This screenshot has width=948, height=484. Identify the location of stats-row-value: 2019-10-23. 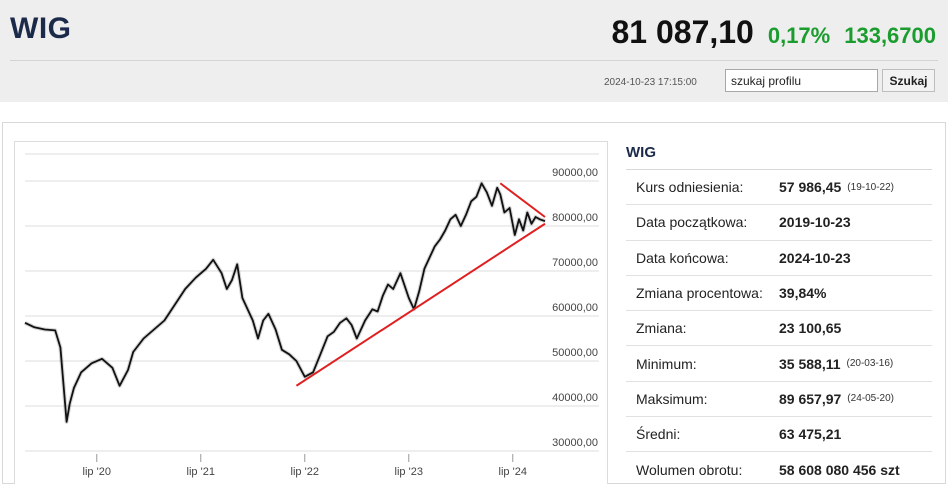
(815, 222).